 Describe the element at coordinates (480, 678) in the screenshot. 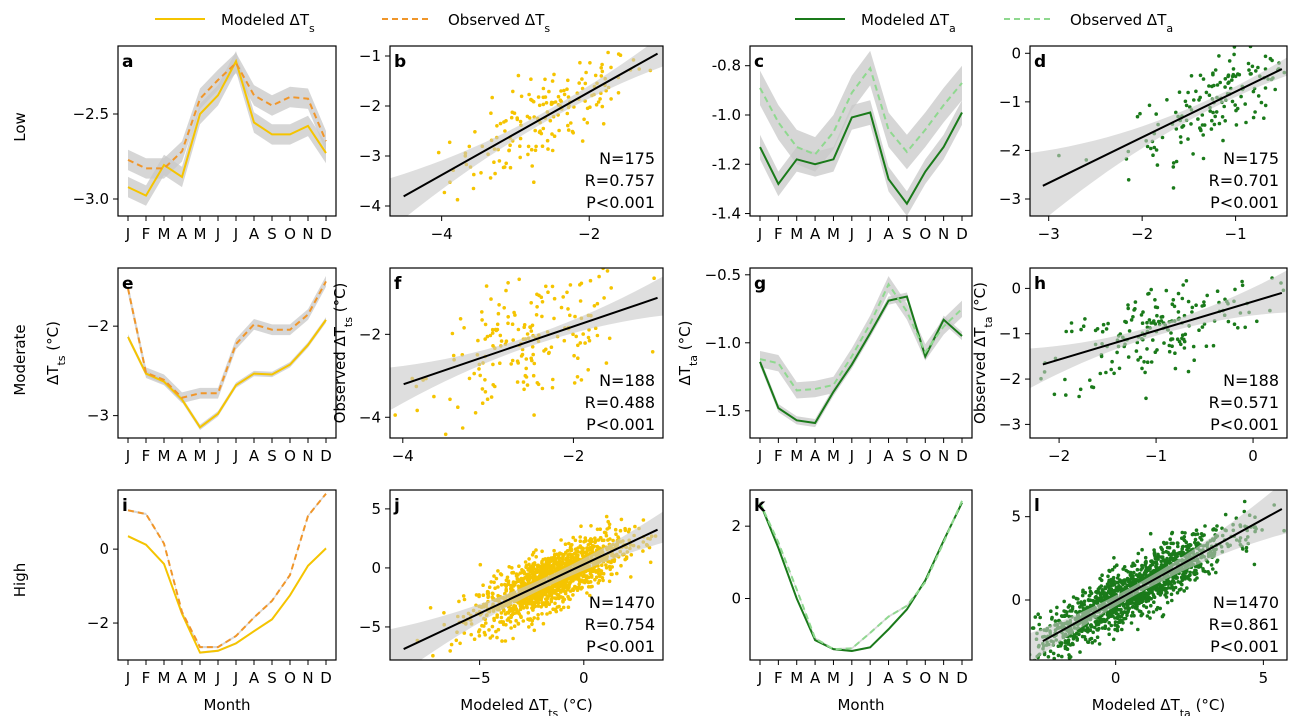

I see `x-tick-label: −5` at that location.